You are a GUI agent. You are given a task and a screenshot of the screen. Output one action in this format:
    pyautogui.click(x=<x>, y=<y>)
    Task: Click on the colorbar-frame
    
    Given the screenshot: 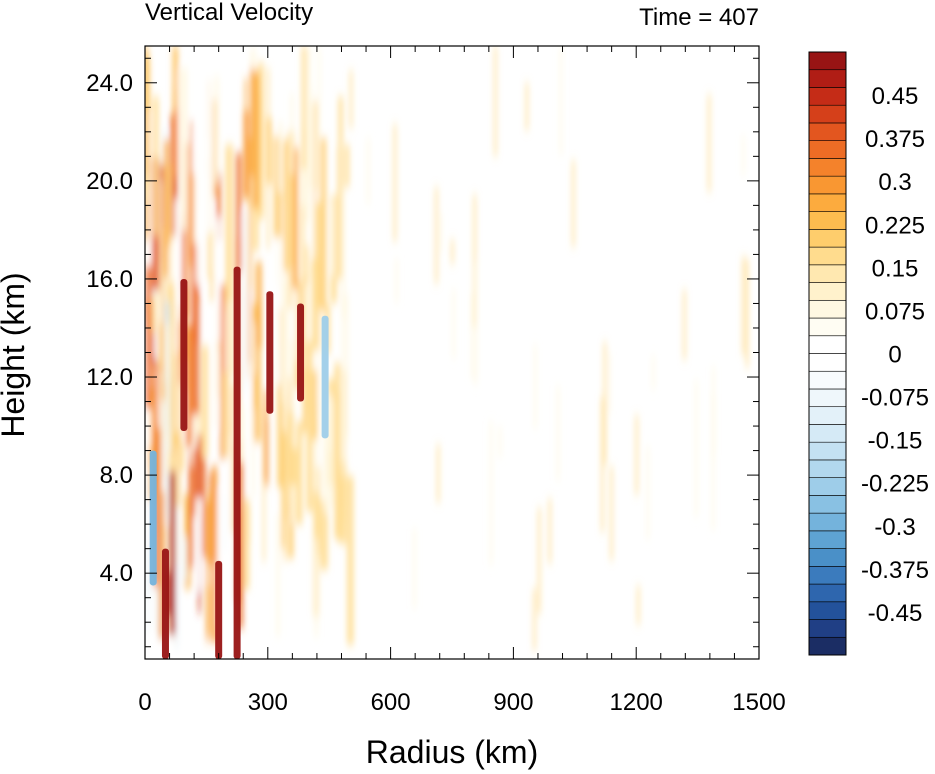 What is the action you would take?
    pyautogui.click(x=827, y=353)
    